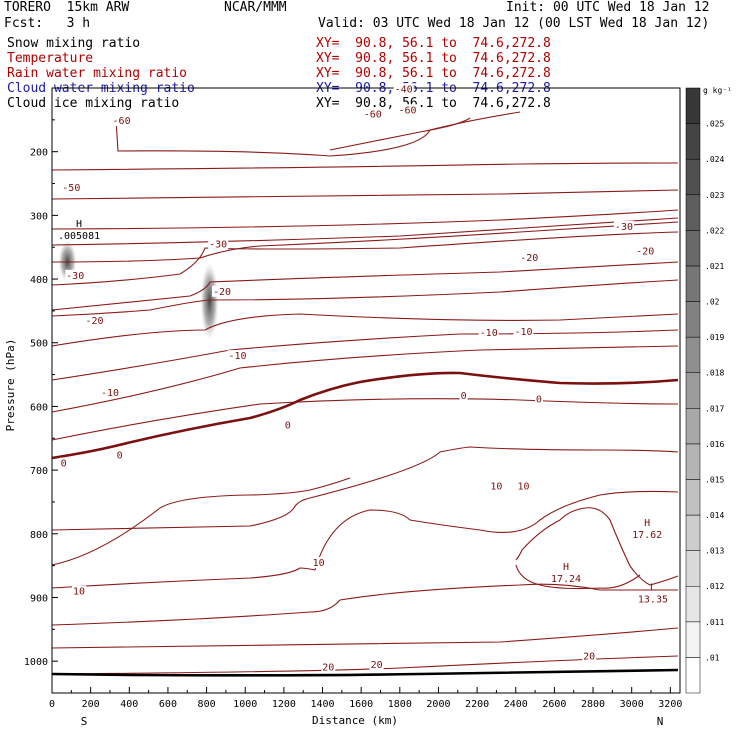 The width and height of the screenshot is (740, 740). I want to click on contour-ten-b, so click(201, 521).